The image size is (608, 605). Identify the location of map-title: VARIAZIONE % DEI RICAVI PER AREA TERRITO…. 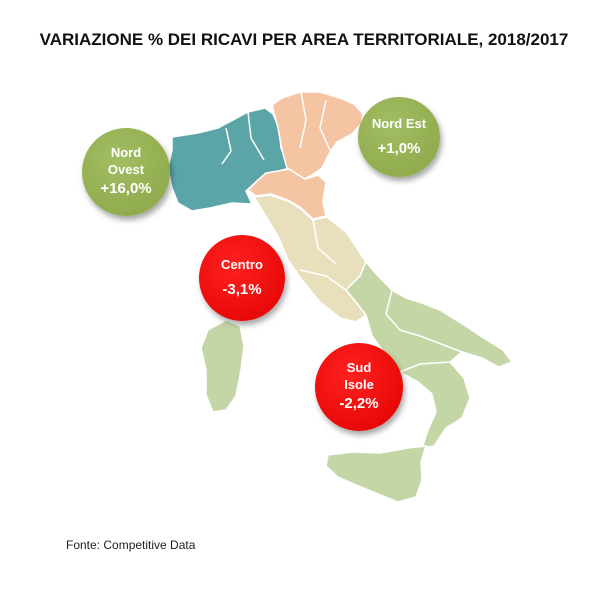
(304, 39).